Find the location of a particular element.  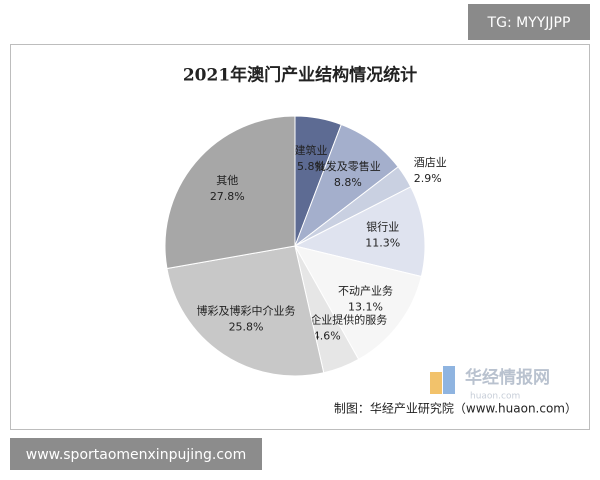

data-label-value: 2.9% is located at coordinates (428, 178).